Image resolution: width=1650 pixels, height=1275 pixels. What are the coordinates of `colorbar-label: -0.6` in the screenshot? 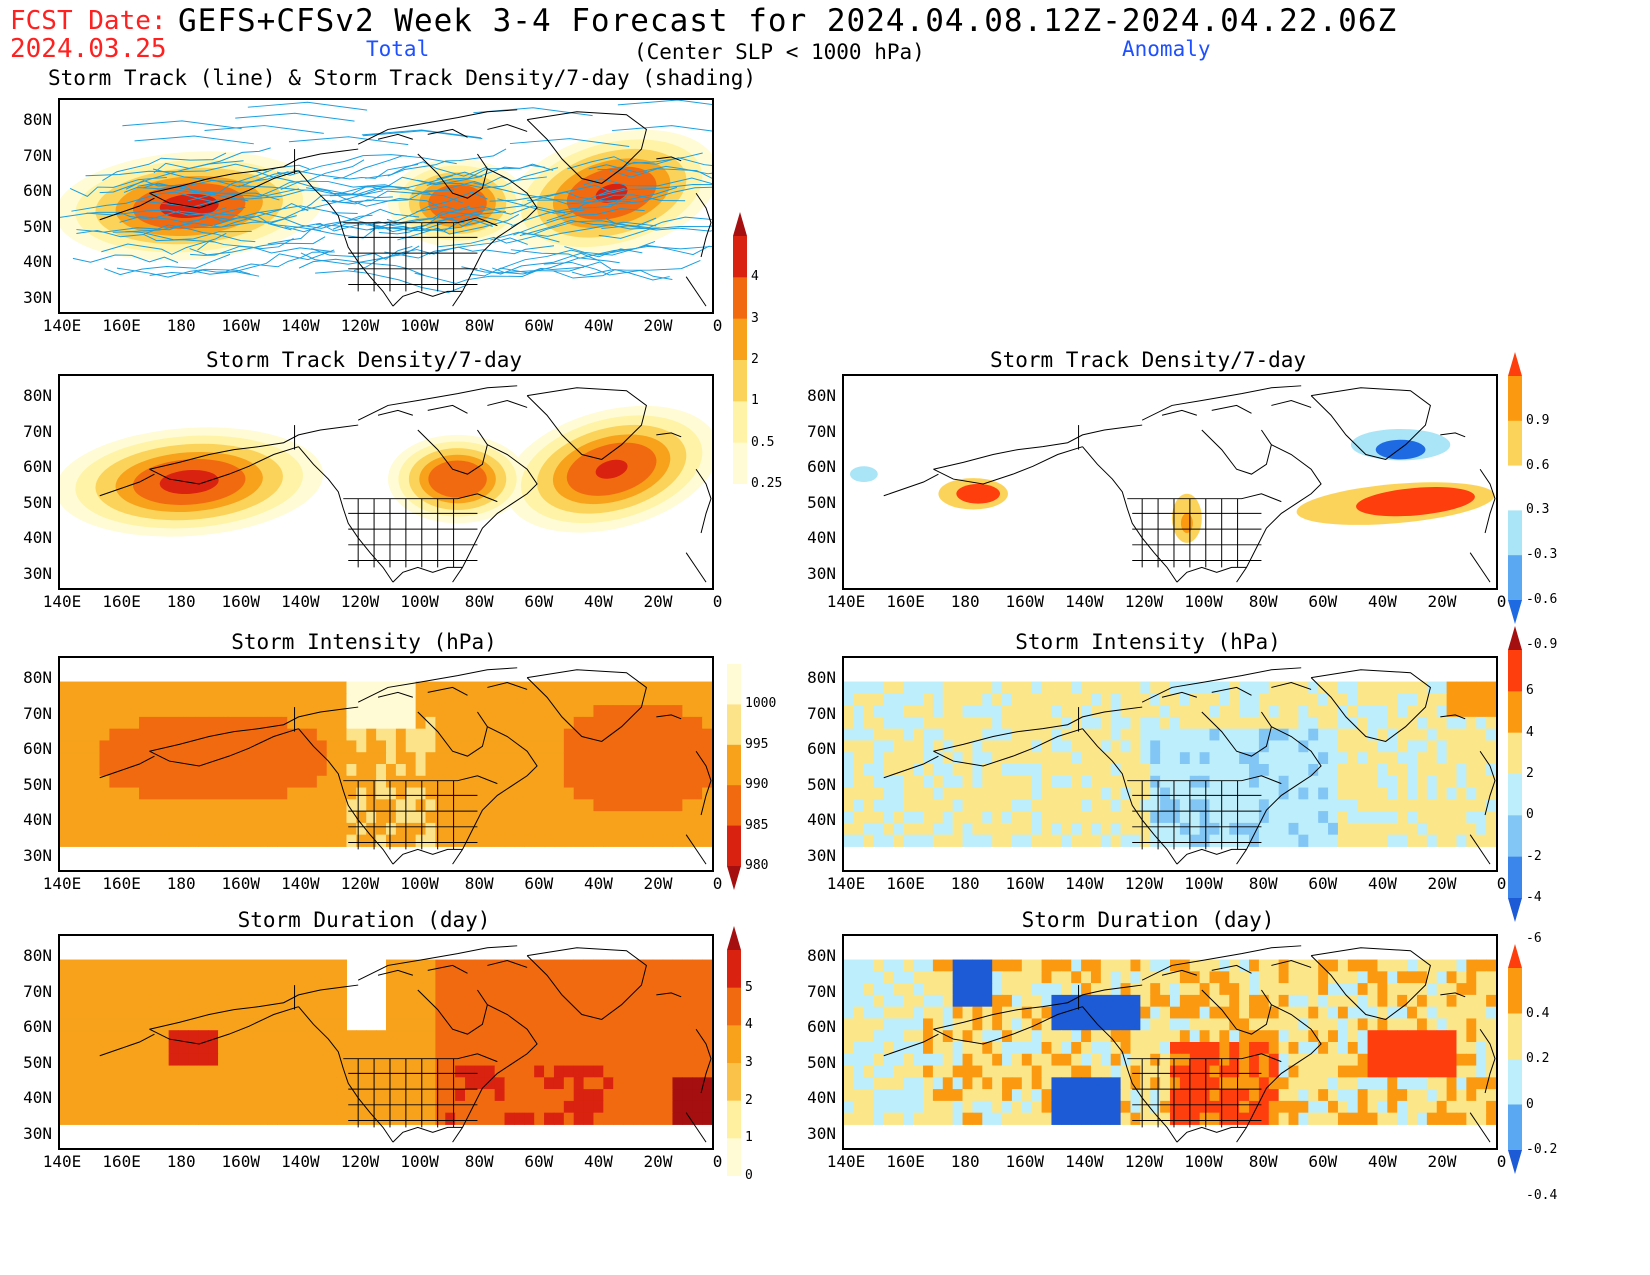 It's located at (1542, 599).